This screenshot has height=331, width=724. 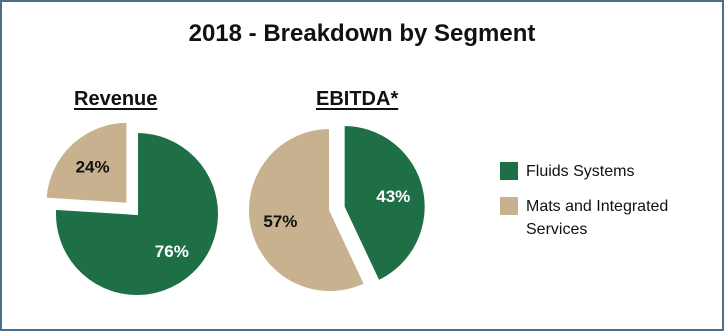 What do you see at coordinates (280, 221) in the screenshot?
I see `pie1-slice-1-label: 57%` at bounding box center [280, 221].